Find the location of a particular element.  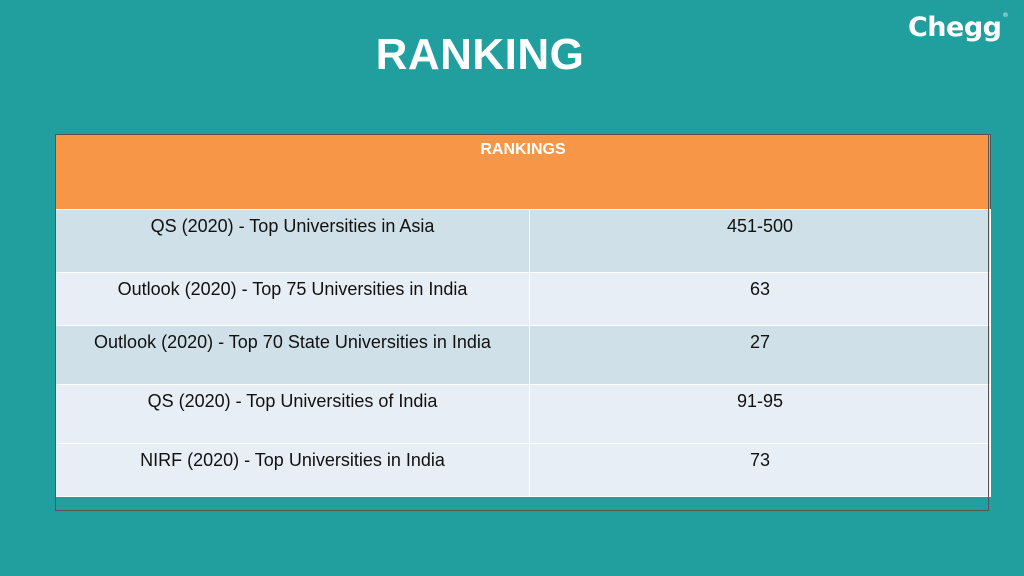

chegg-logo: Chegg® is located at coordinates (958, 27).